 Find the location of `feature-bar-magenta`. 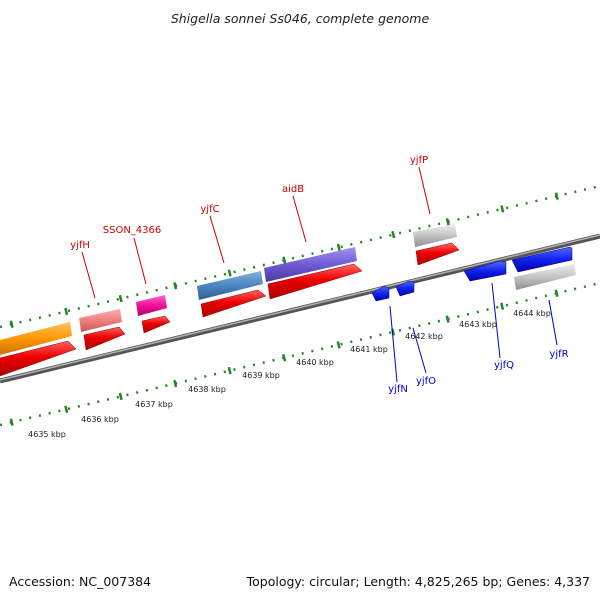

feature-bar-magenta is located at coordinates (151, 305).